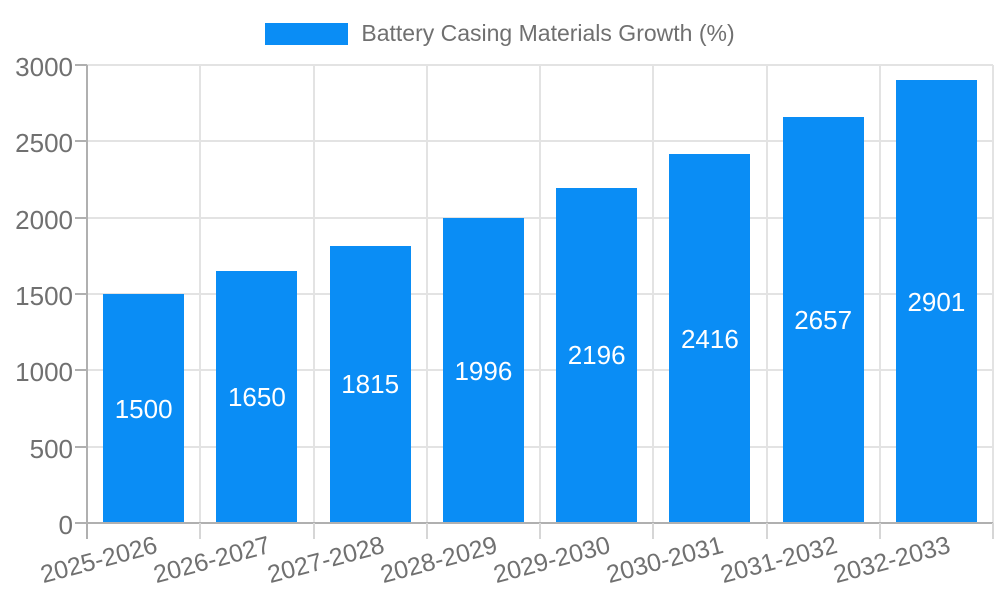 The height and width of the screenshot is (600, 1000). Describe the element at coordinates (44, 143) in the screenshot. I see `y-tick-label: 2500` at that location.